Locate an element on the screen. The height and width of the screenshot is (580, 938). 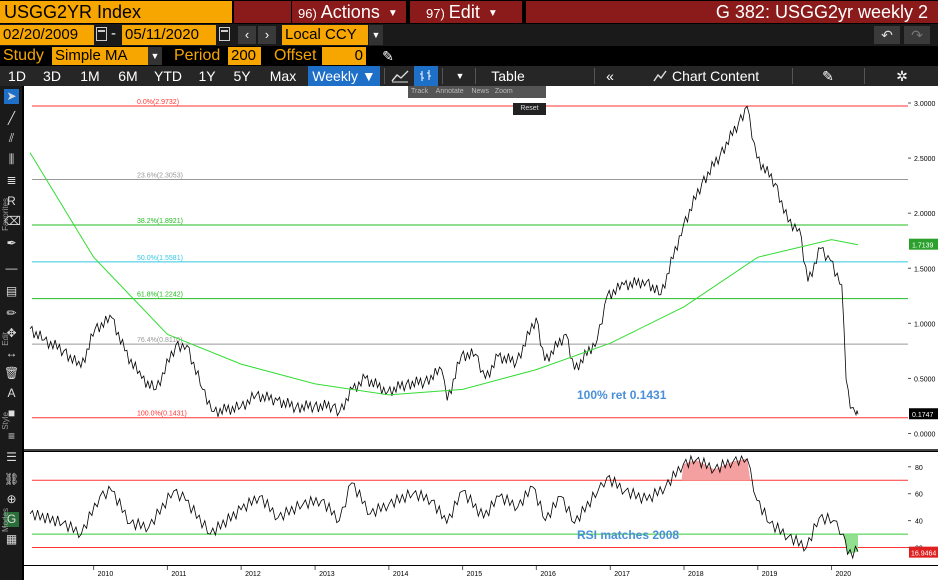
rsi-overbought-fill is located at coordinates (716, 469).